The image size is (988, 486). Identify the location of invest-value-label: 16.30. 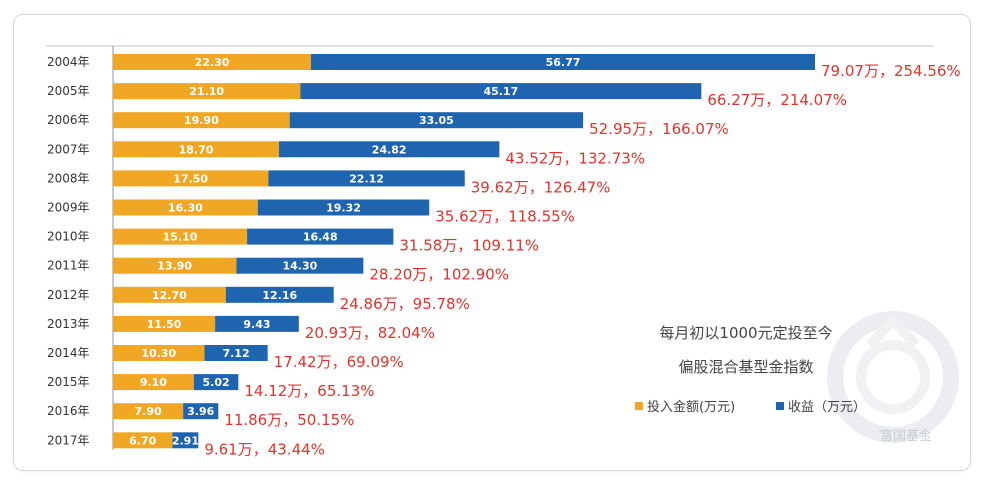
(185, 208).